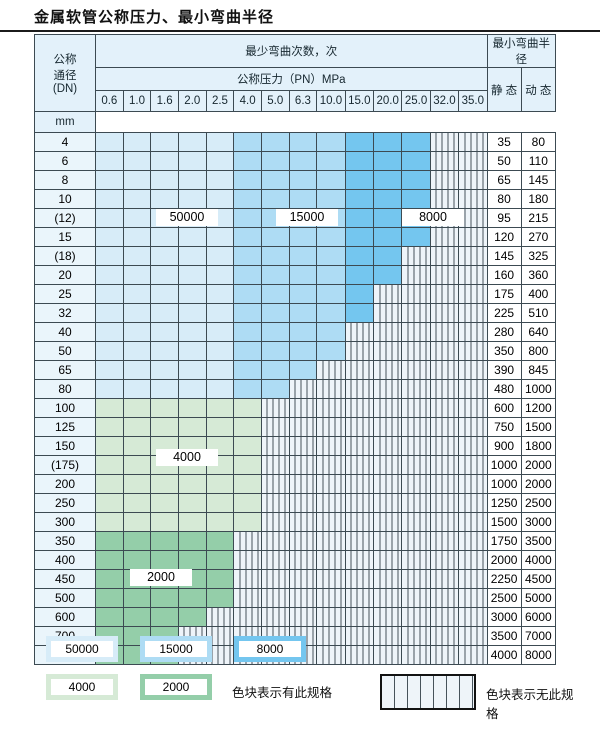  What do you see at coordinates (530, 704) in the screenshot?
I see `legend-none-note: 色块表示无此规格` at bounding box center [530, 704].